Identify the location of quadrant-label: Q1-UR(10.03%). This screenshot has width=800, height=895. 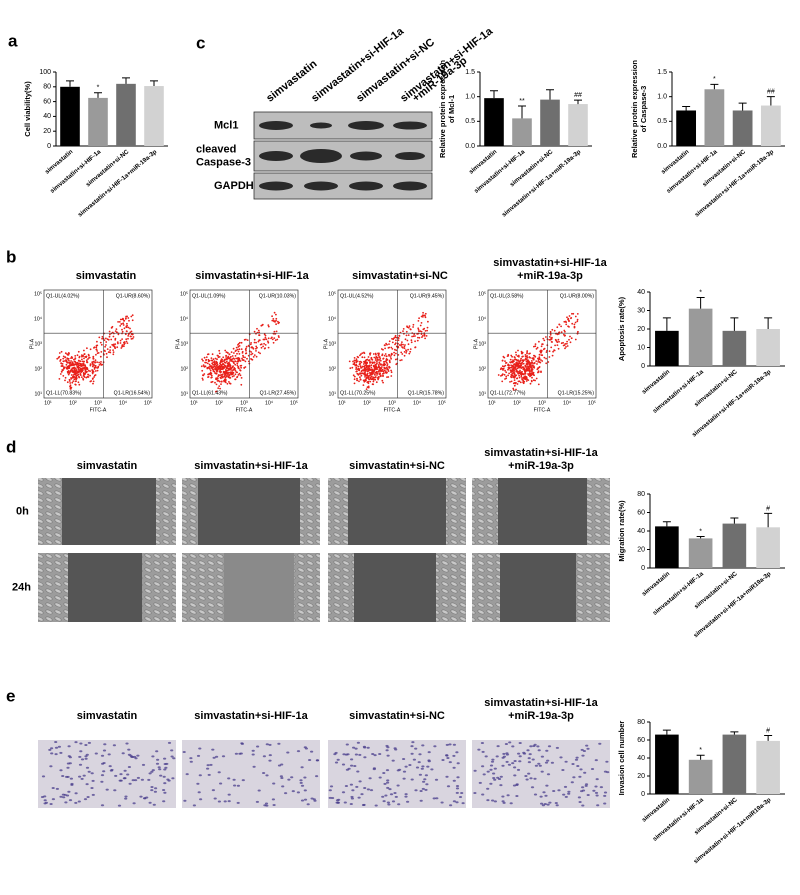
(277, 296).